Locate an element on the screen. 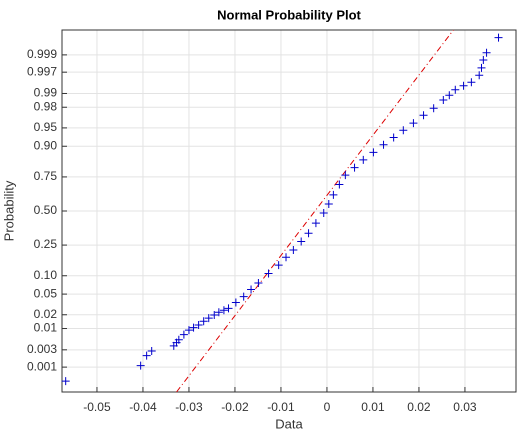 The image size is (526, 440). y-tick-label: 0.999 is located at coordinates (42, 54).